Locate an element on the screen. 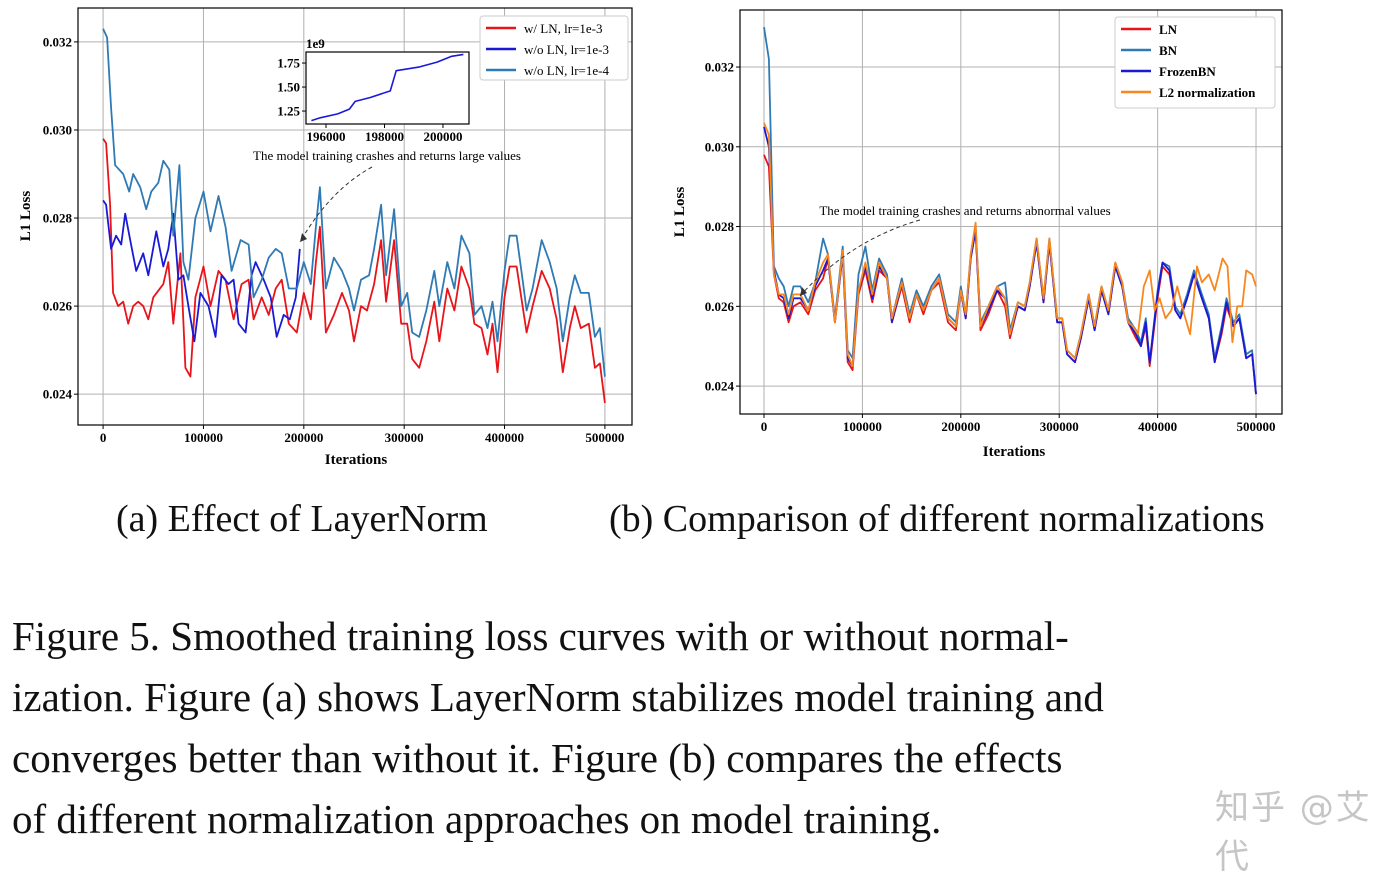  legend-label: L2 normalization is located at coordinates (1207, 92).